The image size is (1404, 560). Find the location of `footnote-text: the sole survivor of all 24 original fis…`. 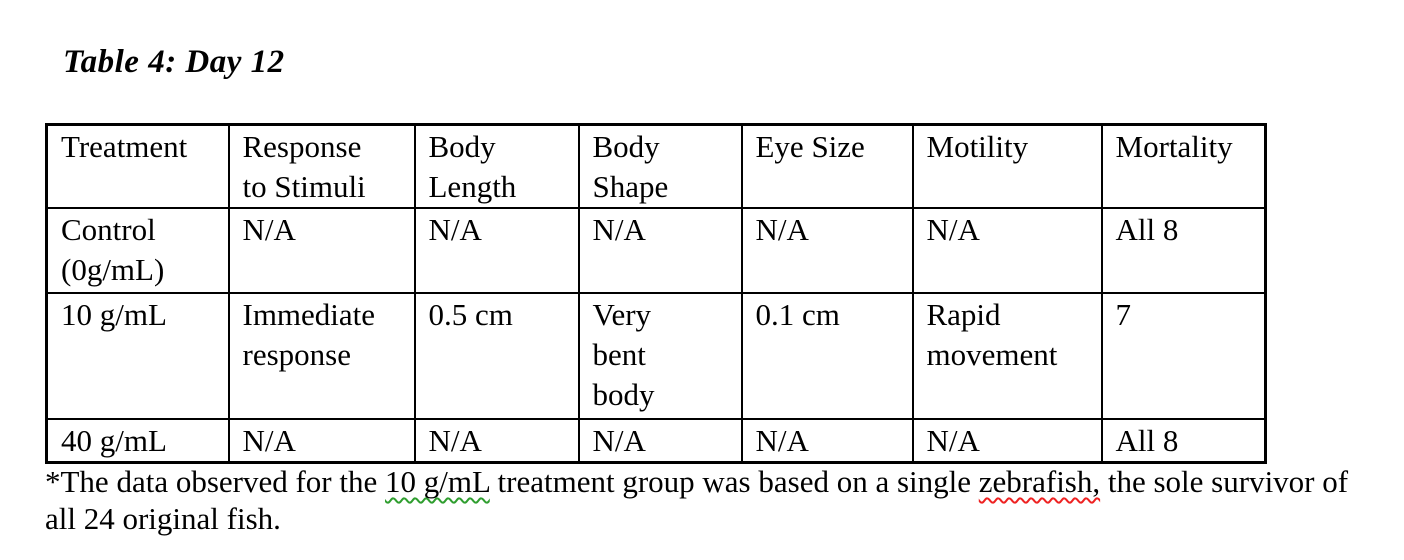

footnote-text: the sole survivor of all 24 original fis… is located at coordinates (697, 500).